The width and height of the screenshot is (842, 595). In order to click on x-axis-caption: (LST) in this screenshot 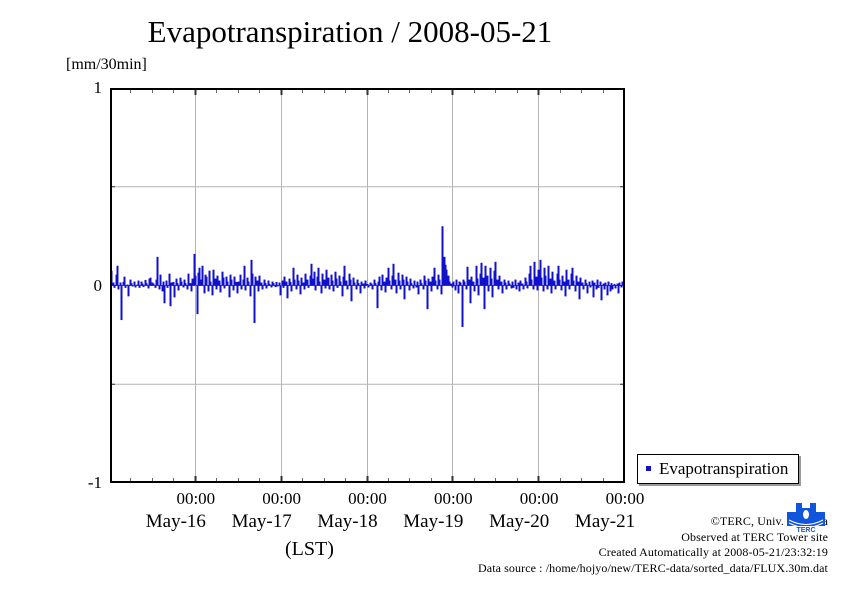, I will do `click(309, 549)`.